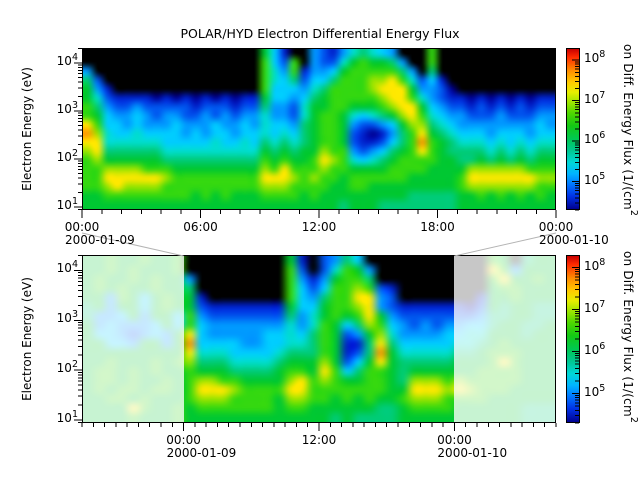 The height and width of the screenshot is (480, 640). What do you see at coordinates (67, 59) in the screenshot?
I see `main-y-tick-label-0: 10⁴` at bounding box center [67, 59].